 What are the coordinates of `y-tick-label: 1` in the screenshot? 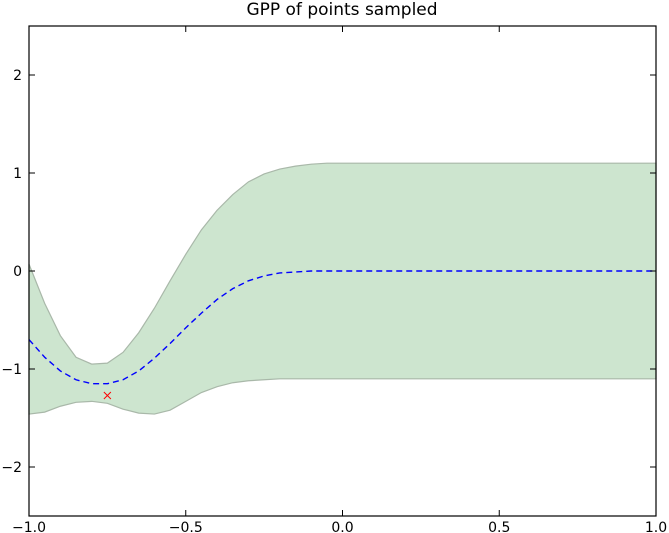 It's located at (17, 174).